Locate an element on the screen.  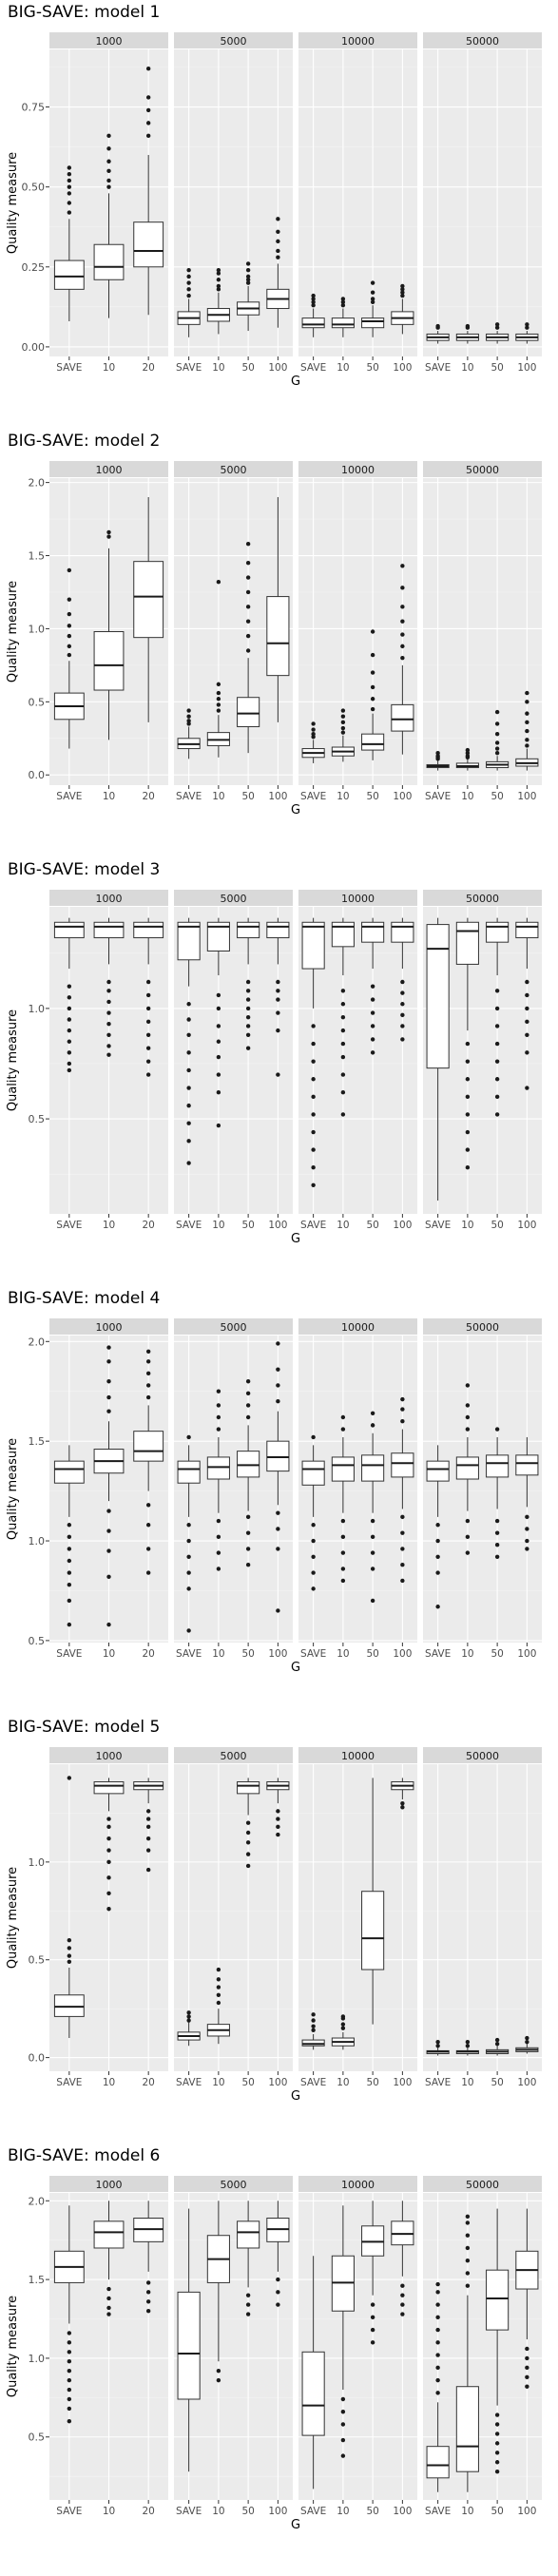
y-tick-label: 2.0 is located at coordinates (37, 484).